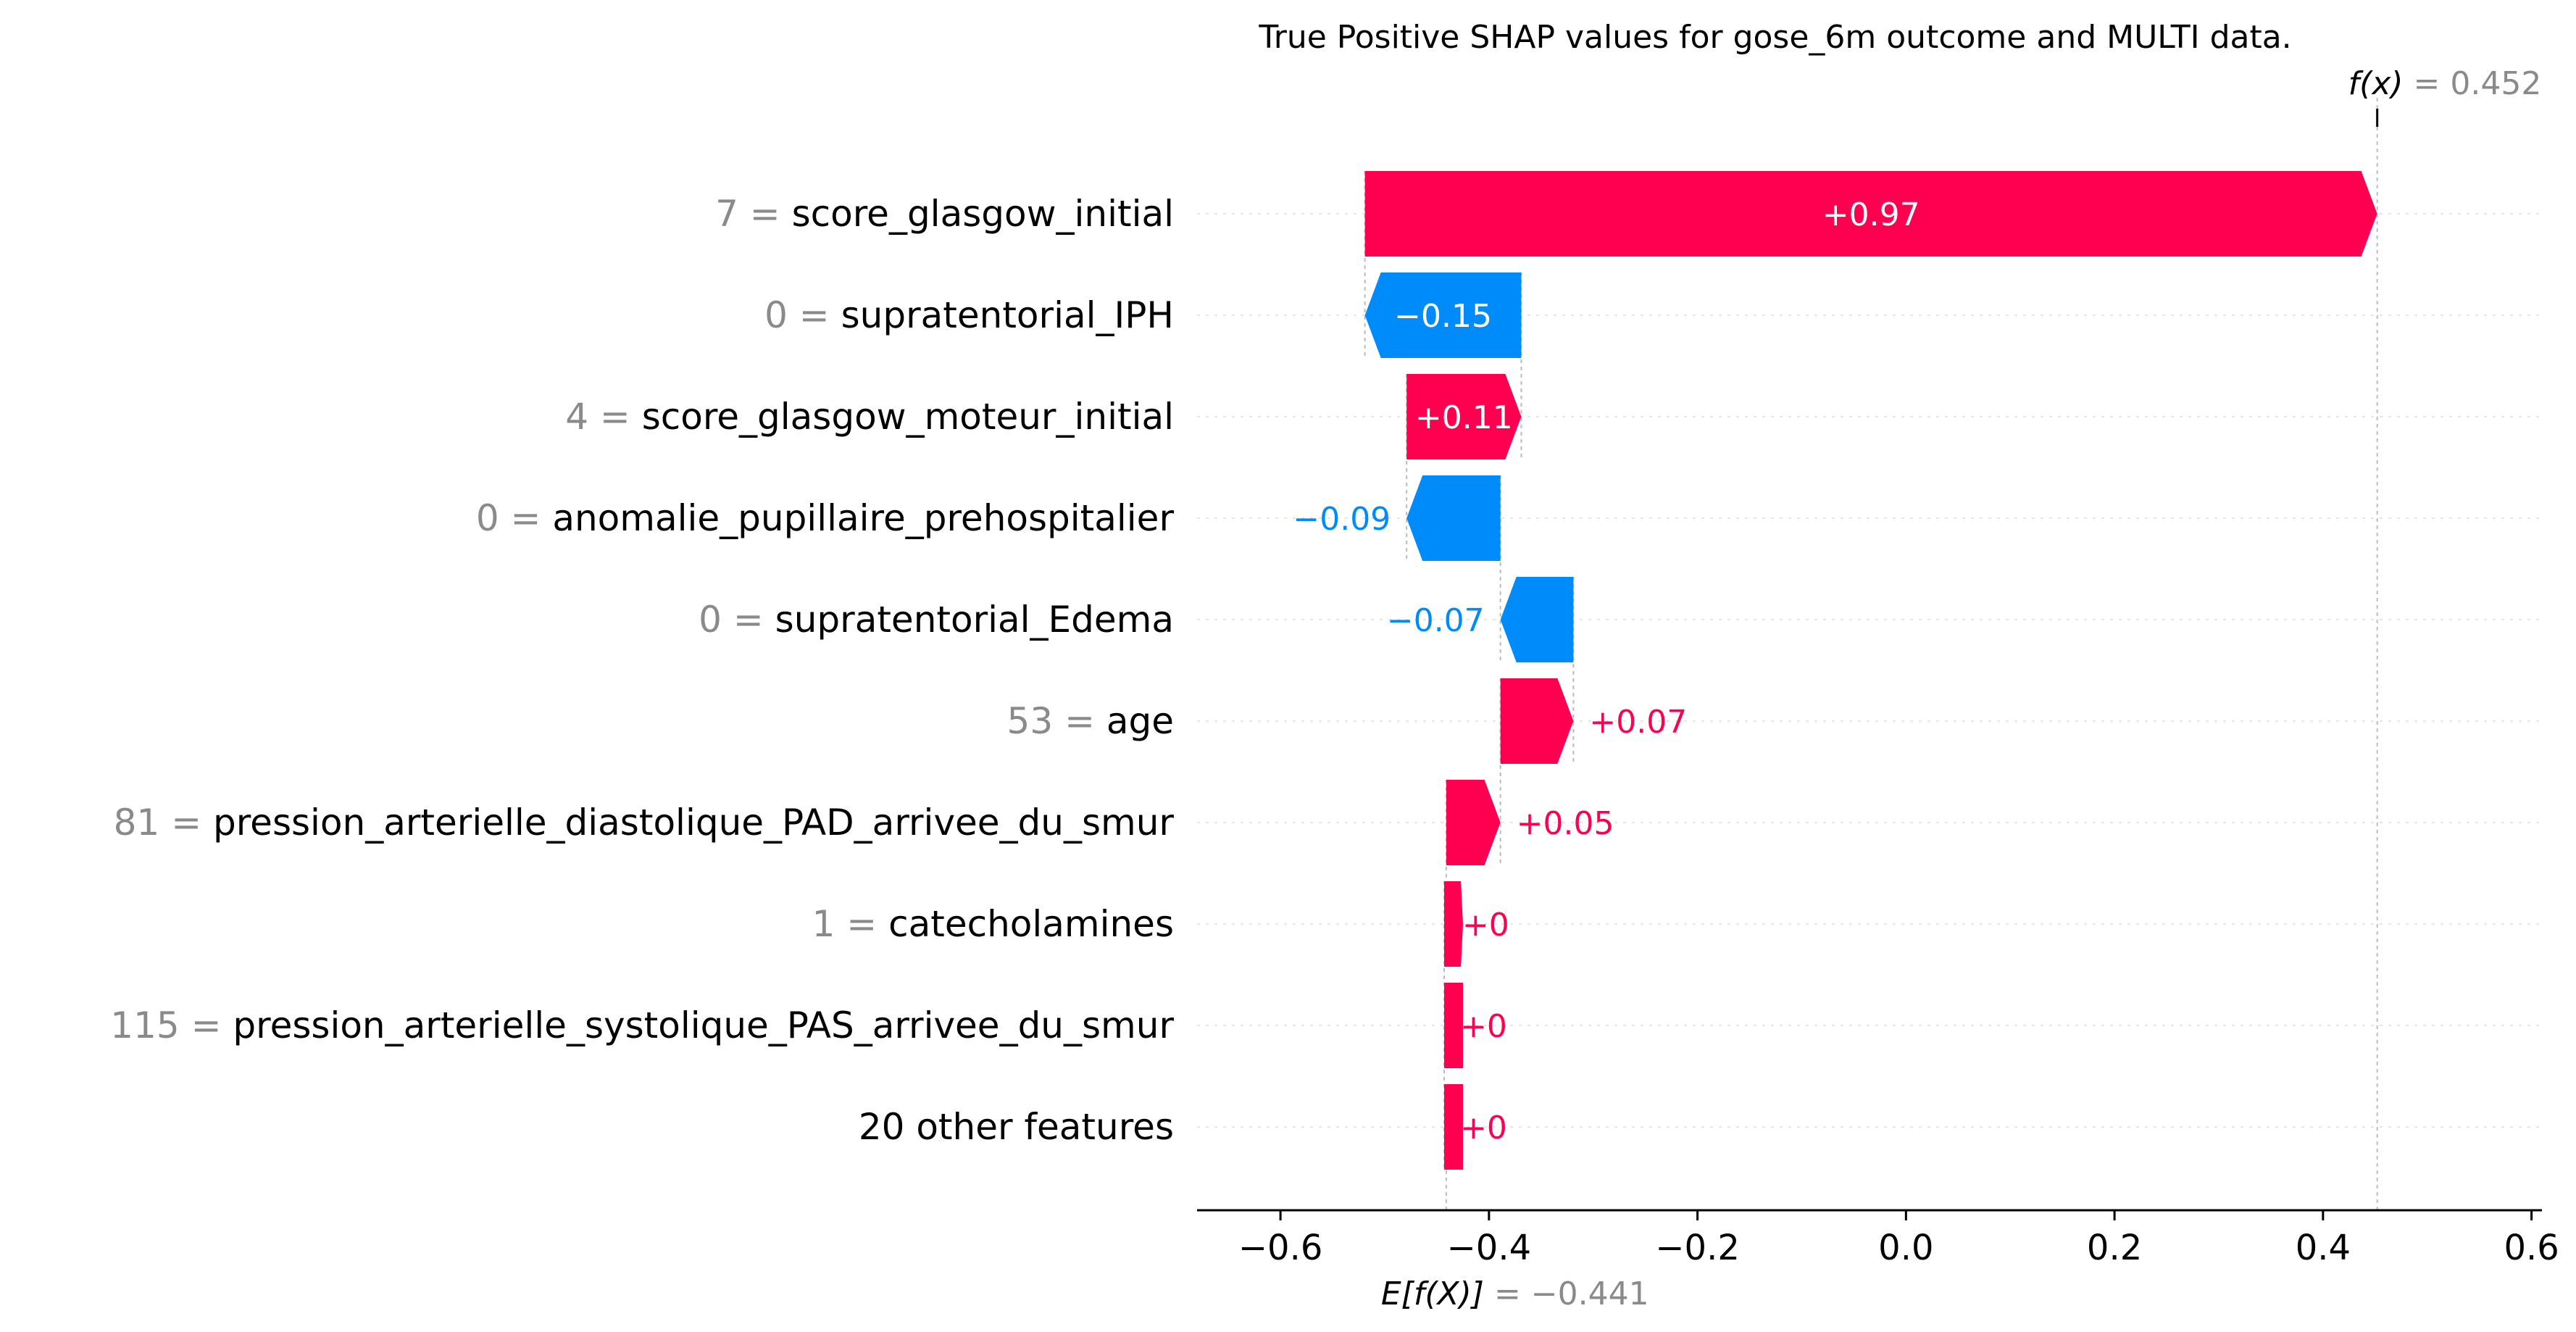 This screenshot has width=2576, height=1332. I want to click on x-tick-label: −0.4, so click(1489, 1248).